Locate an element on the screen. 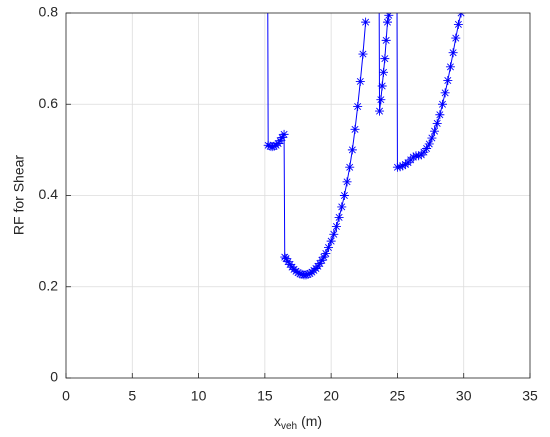  x-axis-label: xveh (m) is located at coordinates (298, 422).